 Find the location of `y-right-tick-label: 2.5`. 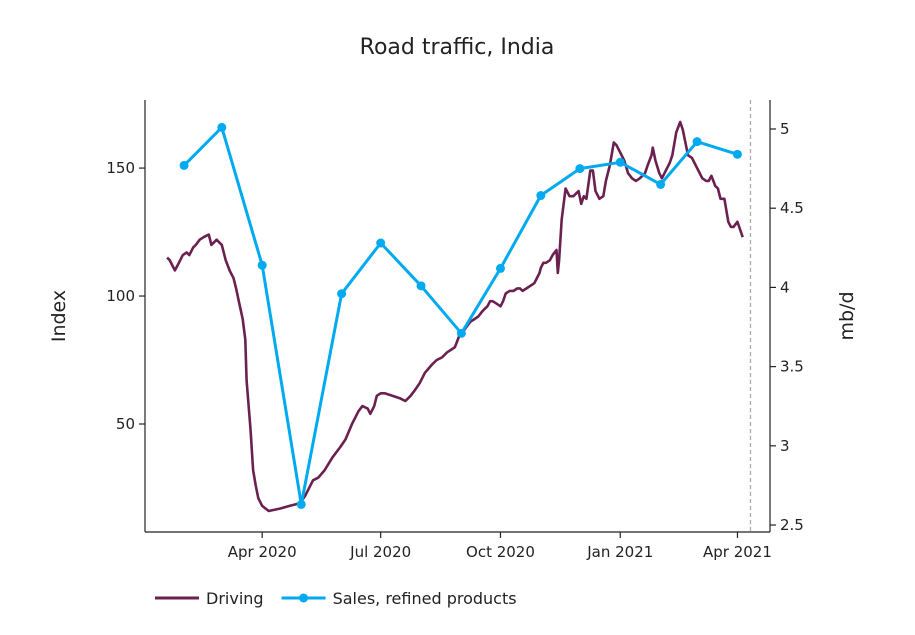

y-right-tick-label: 2.5 is located at coordinates (792, 525).